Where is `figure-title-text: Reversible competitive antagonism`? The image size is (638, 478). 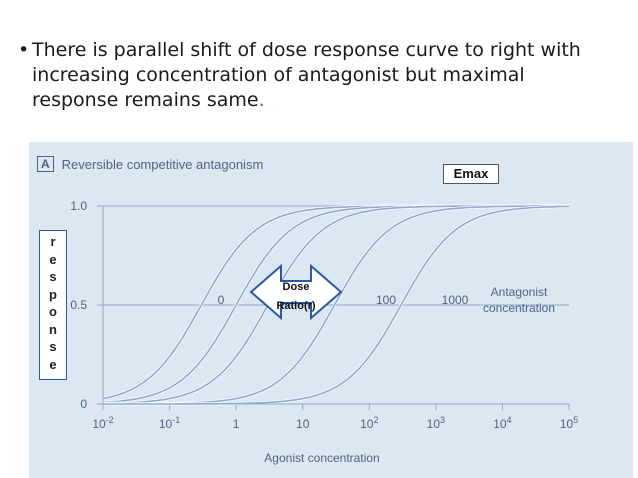 figure-title-text: Reversible competitive antagonism is located at coordinates (162, 164).